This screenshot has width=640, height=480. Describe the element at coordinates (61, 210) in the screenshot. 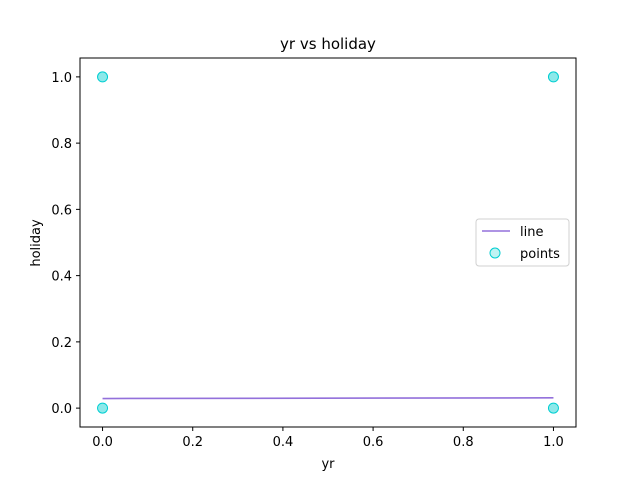

I see `y-tick-label: 0.6` at that location.